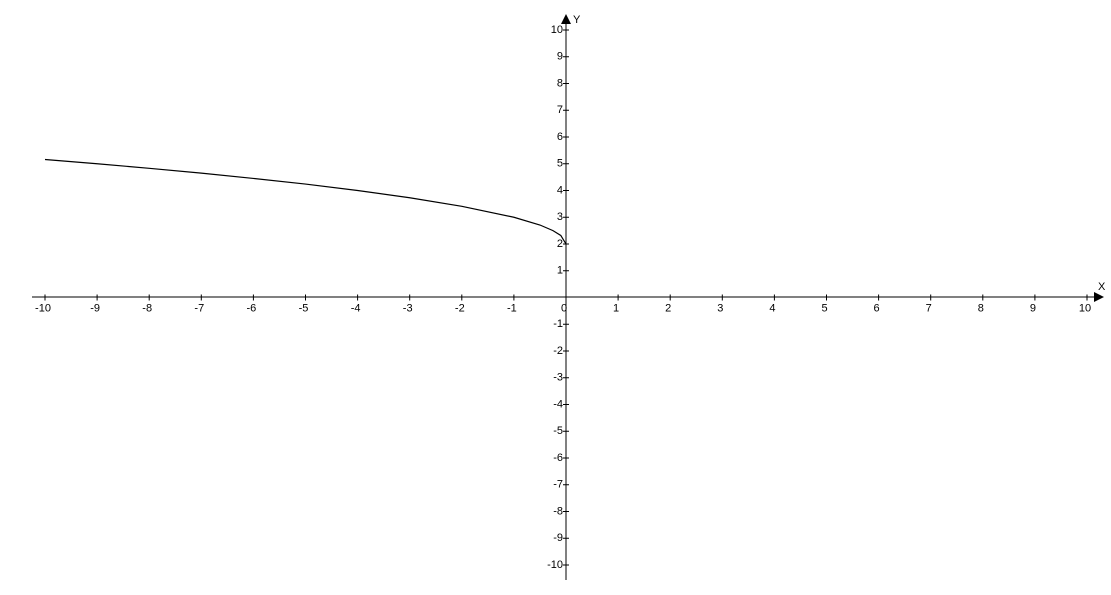 This screenshot has height=595, width=1111. I want to click on x-tick-label: -1, so click(512, 308).